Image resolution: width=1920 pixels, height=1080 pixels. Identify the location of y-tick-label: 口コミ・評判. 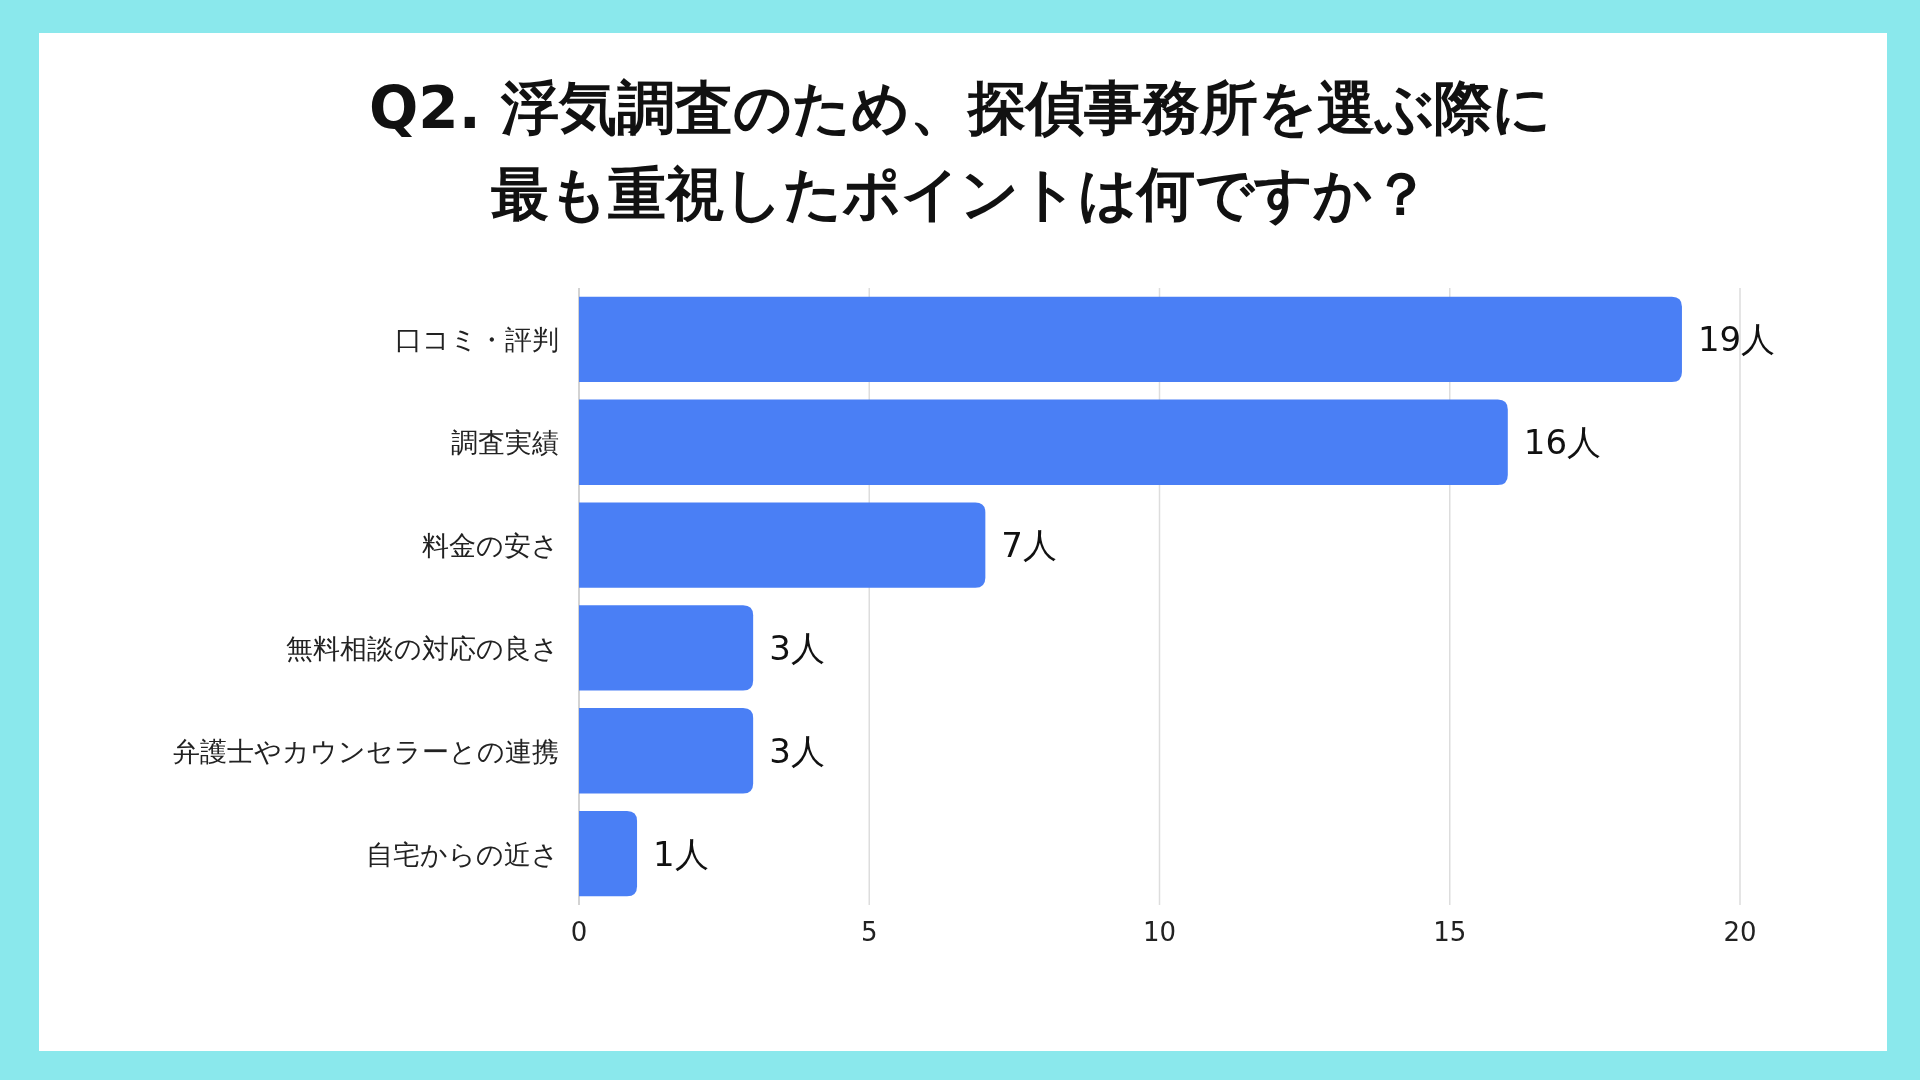
(477, 340).